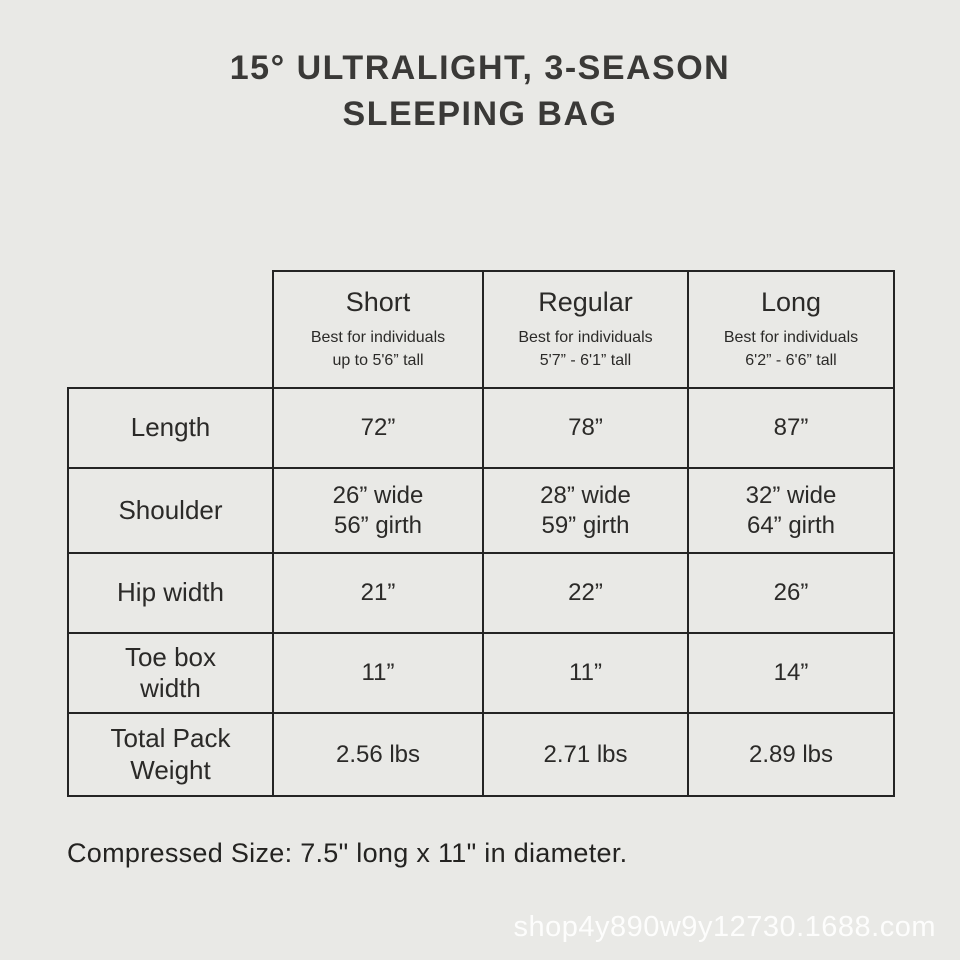  What do you see at coordinates (585, 302) in the screenshot?
I see `column-name: Regular` at bounding box center [585, 302].